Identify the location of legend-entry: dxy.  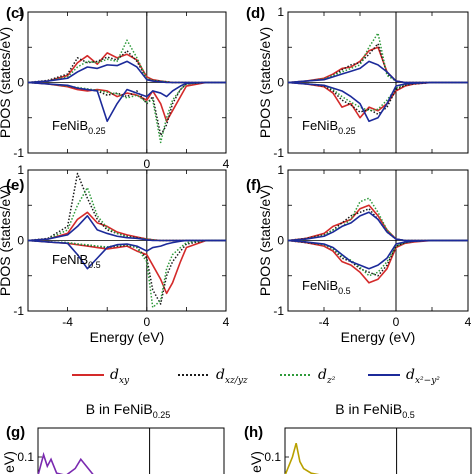
(101, 376).